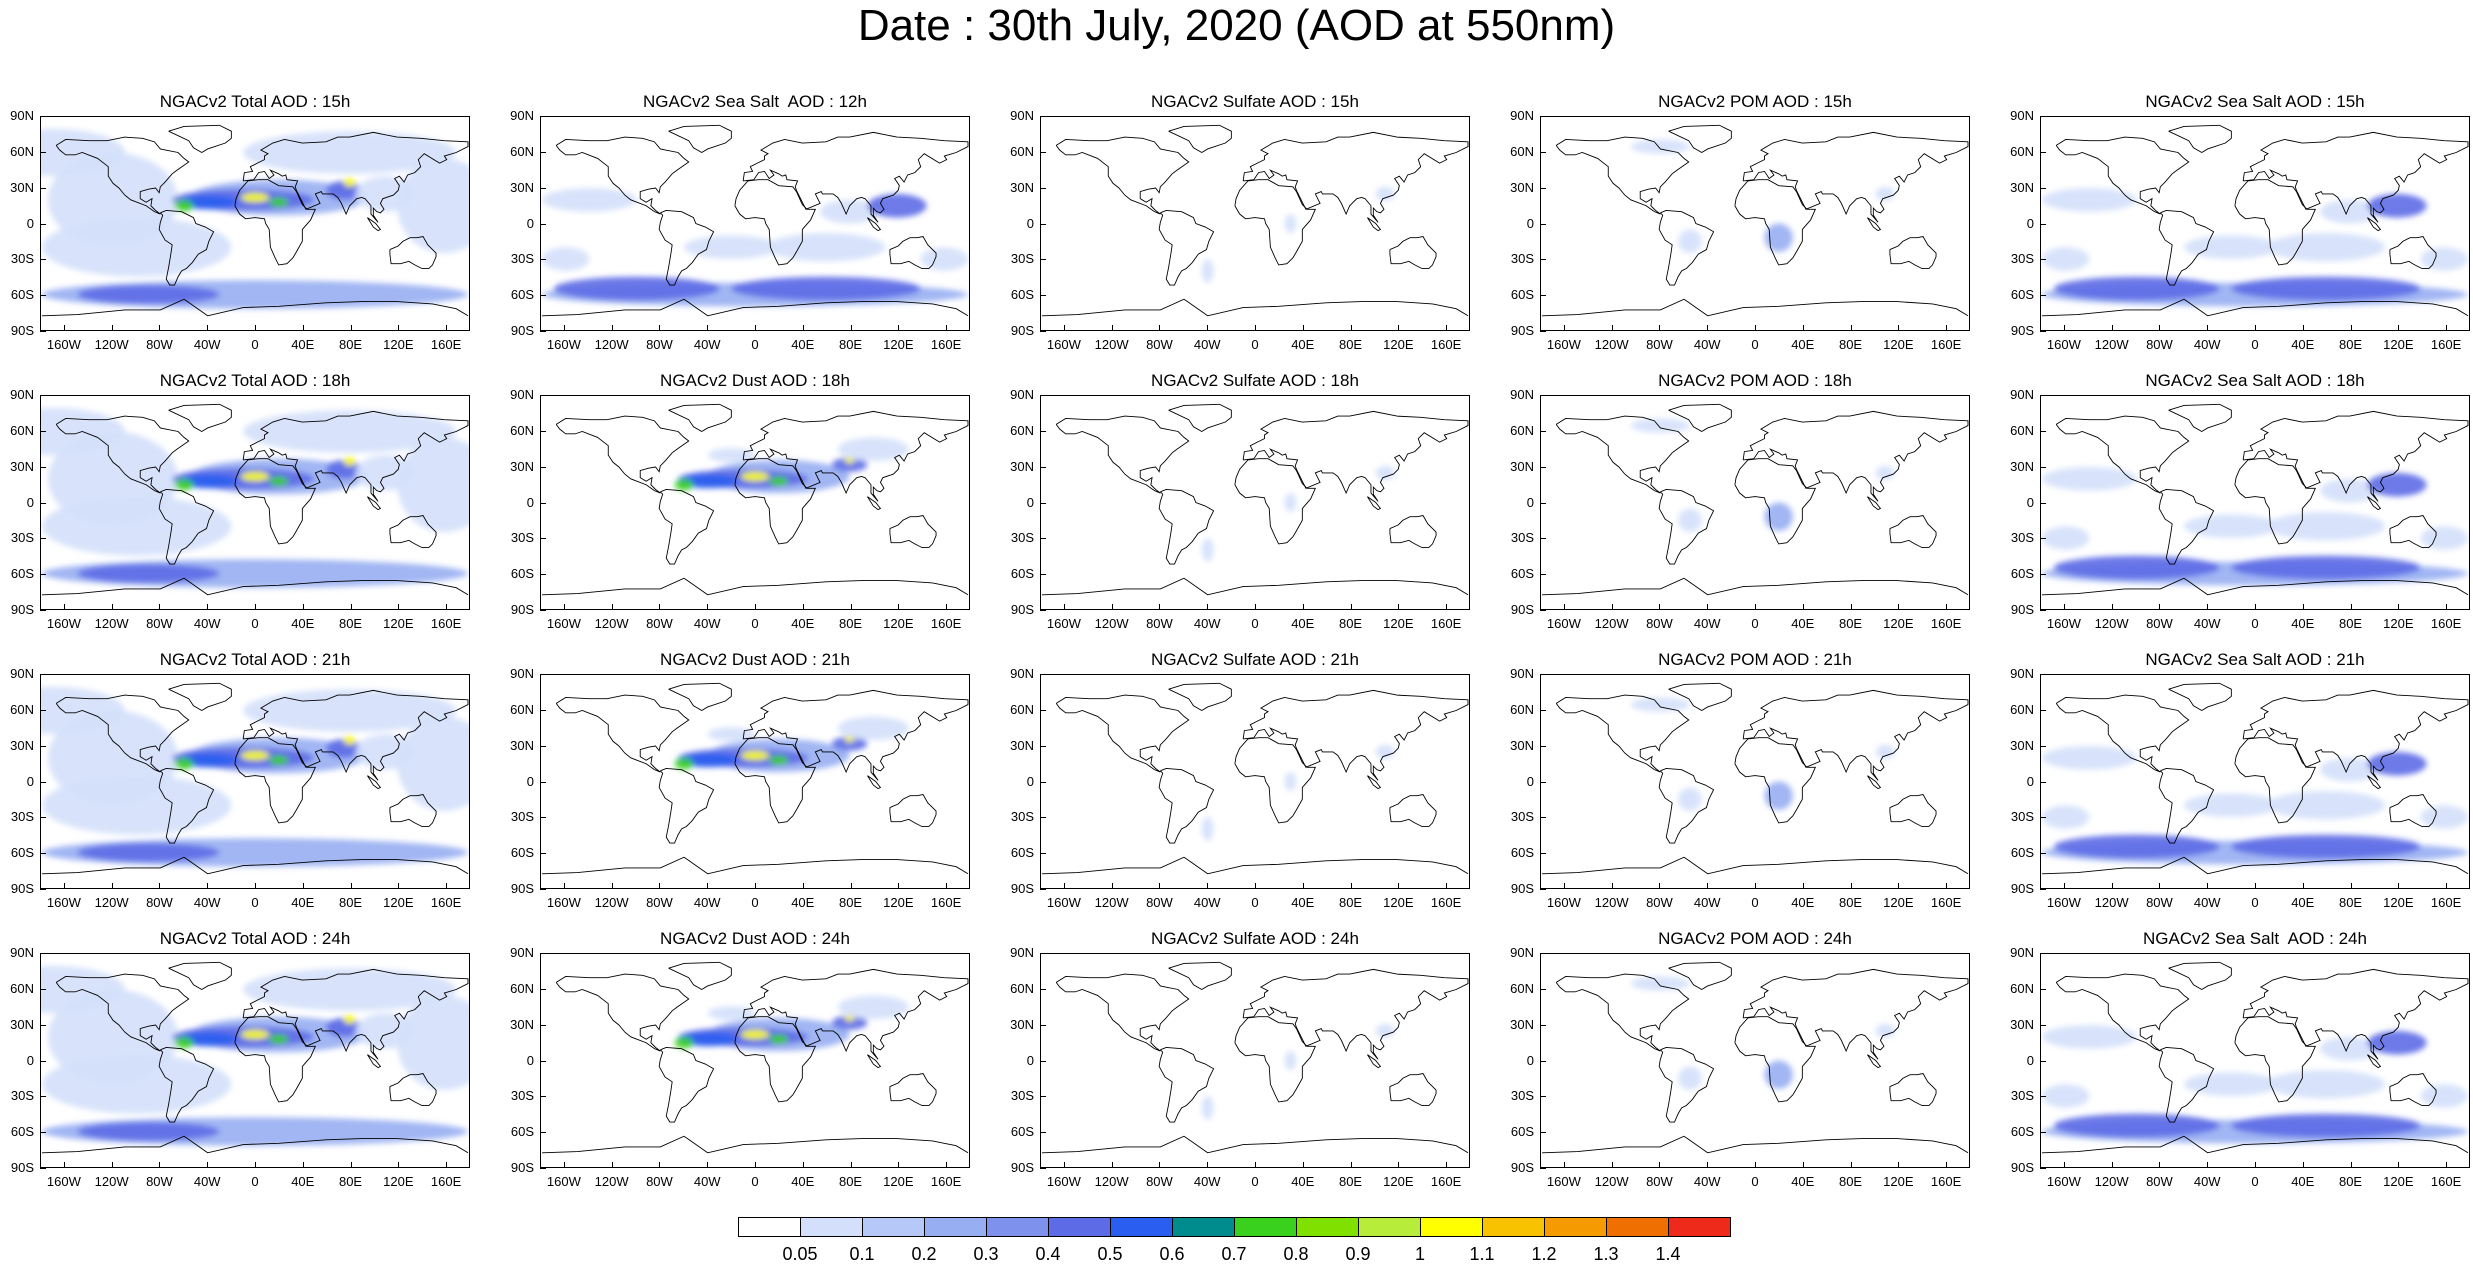 Image resolution: width=2473 pixels, height=1264 pixels. Describe the element at coordinates (1234, 1227) in the screenshot. I see `colorbar` at that location.